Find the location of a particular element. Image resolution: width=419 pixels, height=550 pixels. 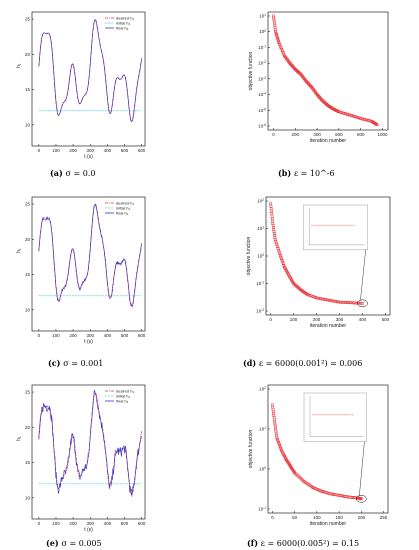

x-tick-label: 800 is located at coordinates (361, 134).